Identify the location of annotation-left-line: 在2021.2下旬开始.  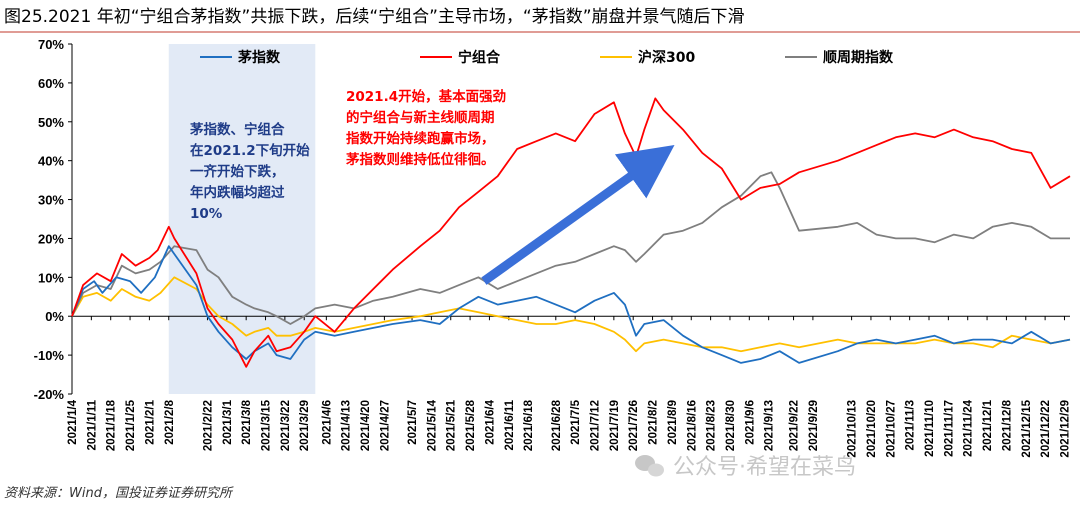
(250, 150).